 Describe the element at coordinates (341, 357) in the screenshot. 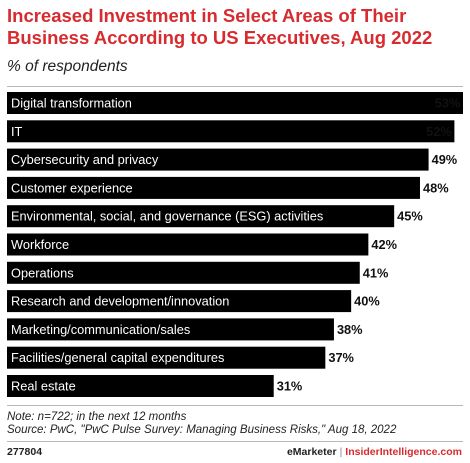

I see `value-label-9: 37%` at that location.